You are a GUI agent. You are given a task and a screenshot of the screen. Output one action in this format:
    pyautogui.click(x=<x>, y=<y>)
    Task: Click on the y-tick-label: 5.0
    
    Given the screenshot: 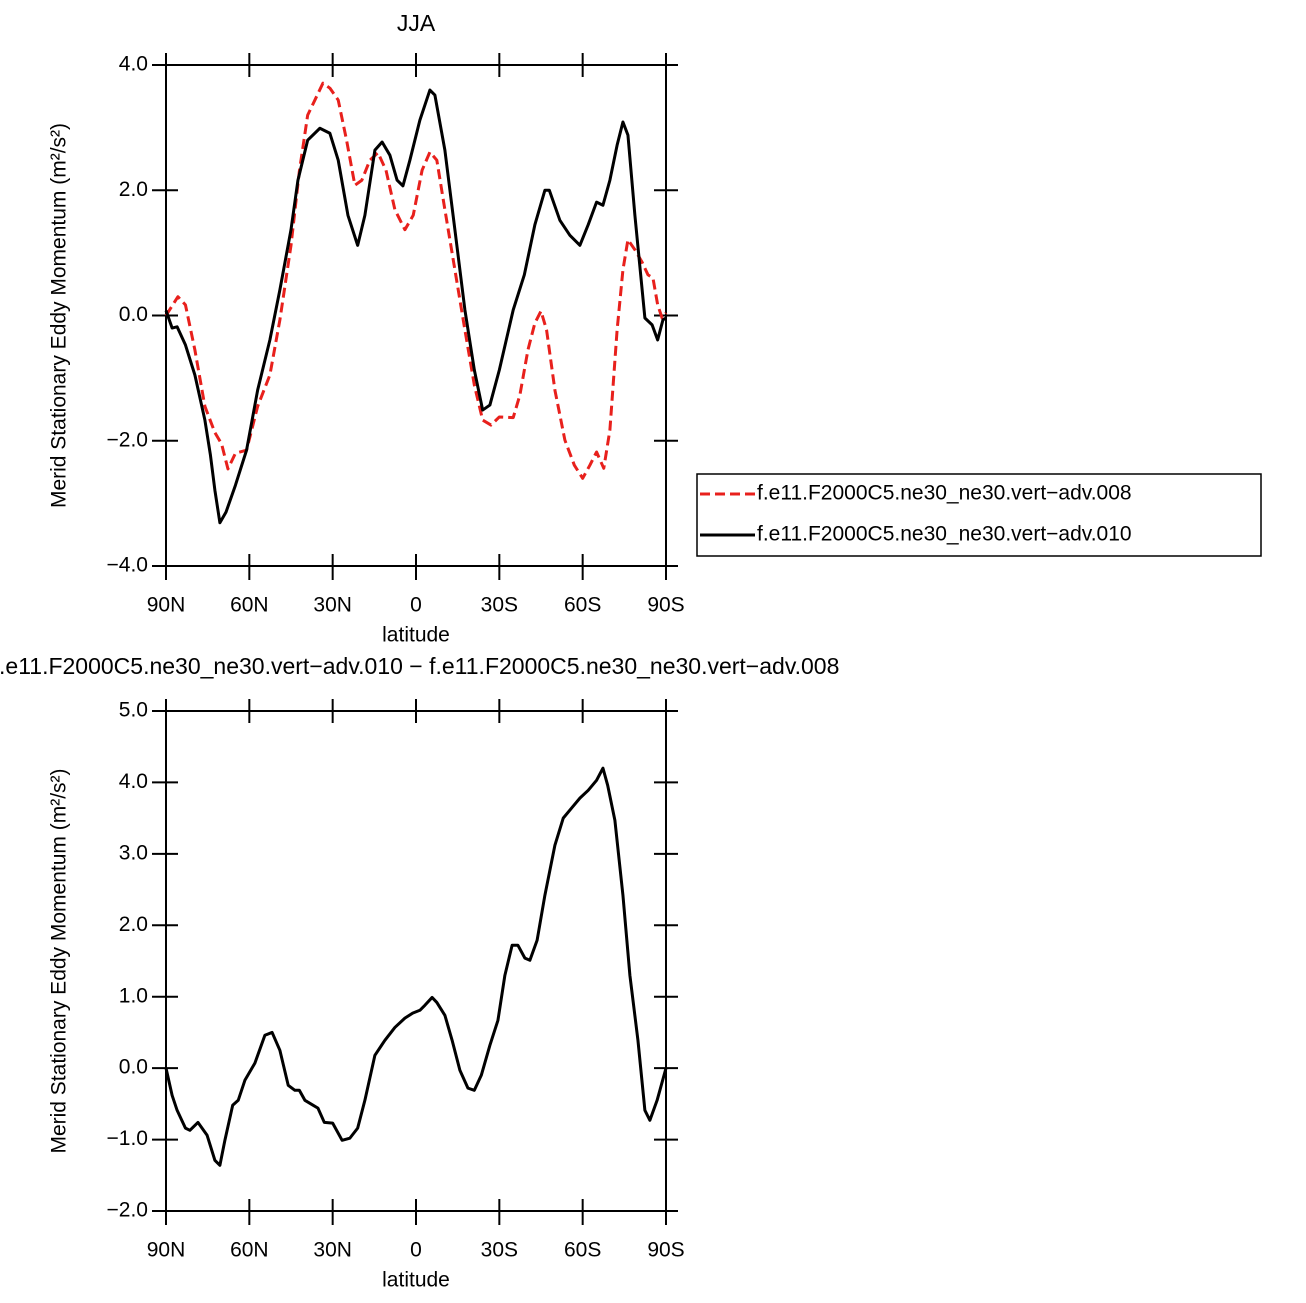 What is the action you would take?
    pyautogui.click(x=133, y=710)
    